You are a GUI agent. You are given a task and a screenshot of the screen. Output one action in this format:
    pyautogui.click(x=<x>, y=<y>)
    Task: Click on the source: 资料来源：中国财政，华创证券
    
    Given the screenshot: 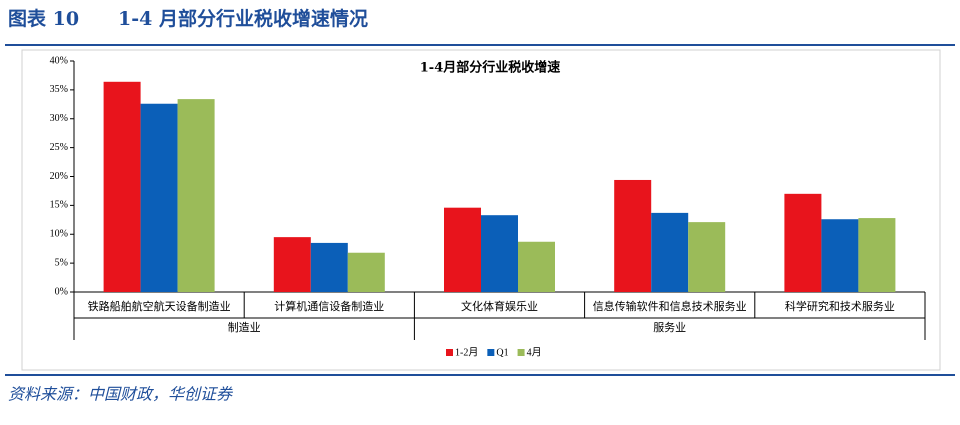 What is the action you would take?
    pyautogui.click(x=121, y=394)
    